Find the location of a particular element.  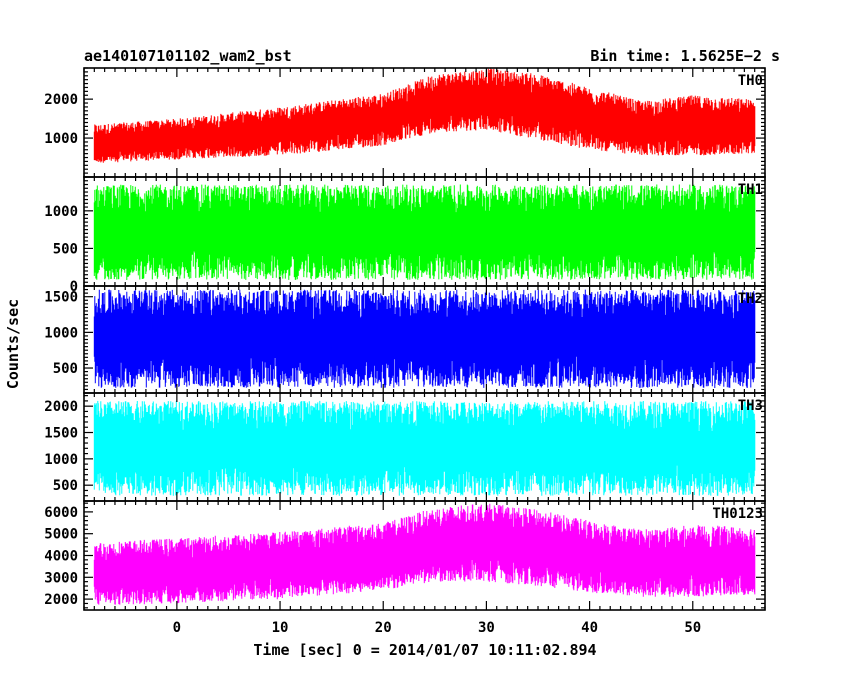

series-th1 is located at coordinates (424, 232).